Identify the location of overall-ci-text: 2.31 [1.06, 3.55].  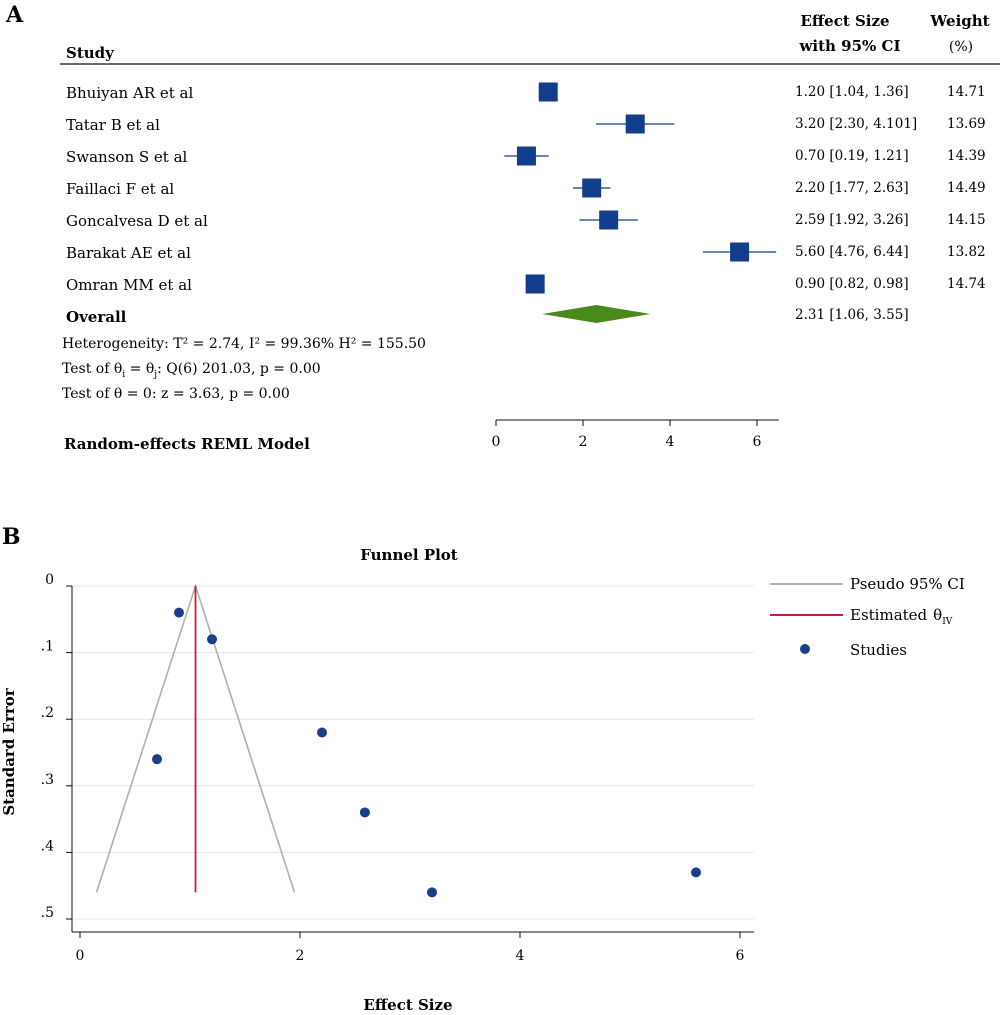
(852, 315).